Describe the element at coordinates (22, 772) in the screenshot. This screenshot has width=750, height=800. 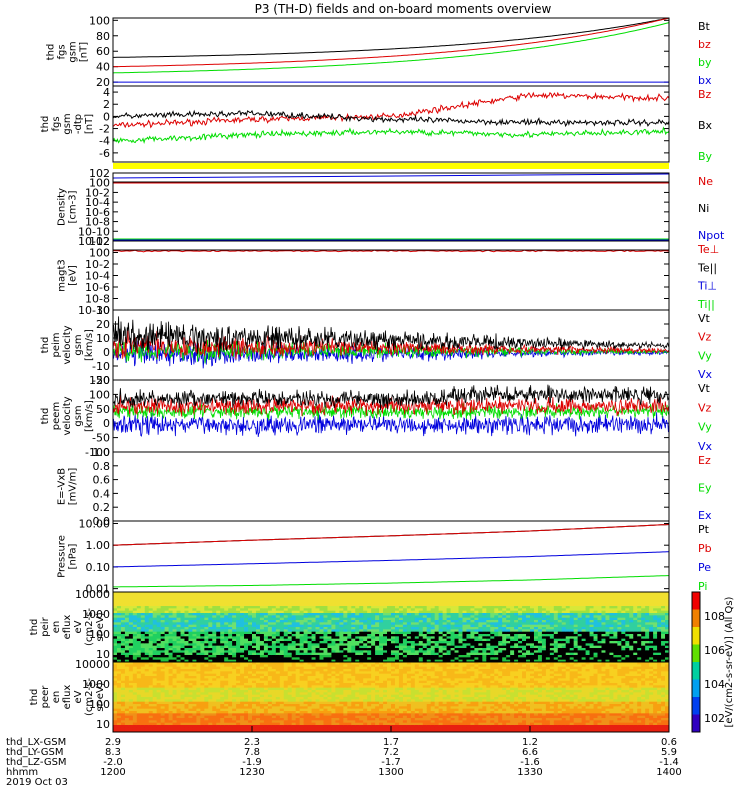
I see `xaxis-row-label: hhmm` at that location.